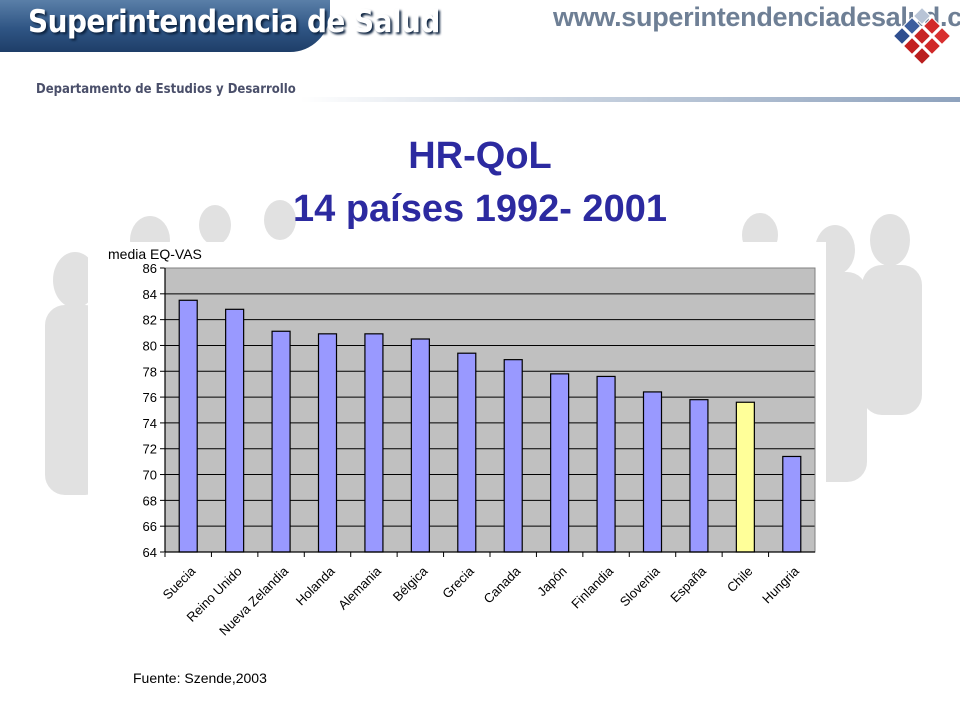 This screenshot has height=720, width=960. Describe the element at coordinates (480, 156) in the screenshot. I see `slide-title-line-1: HR-QoL` at that location.